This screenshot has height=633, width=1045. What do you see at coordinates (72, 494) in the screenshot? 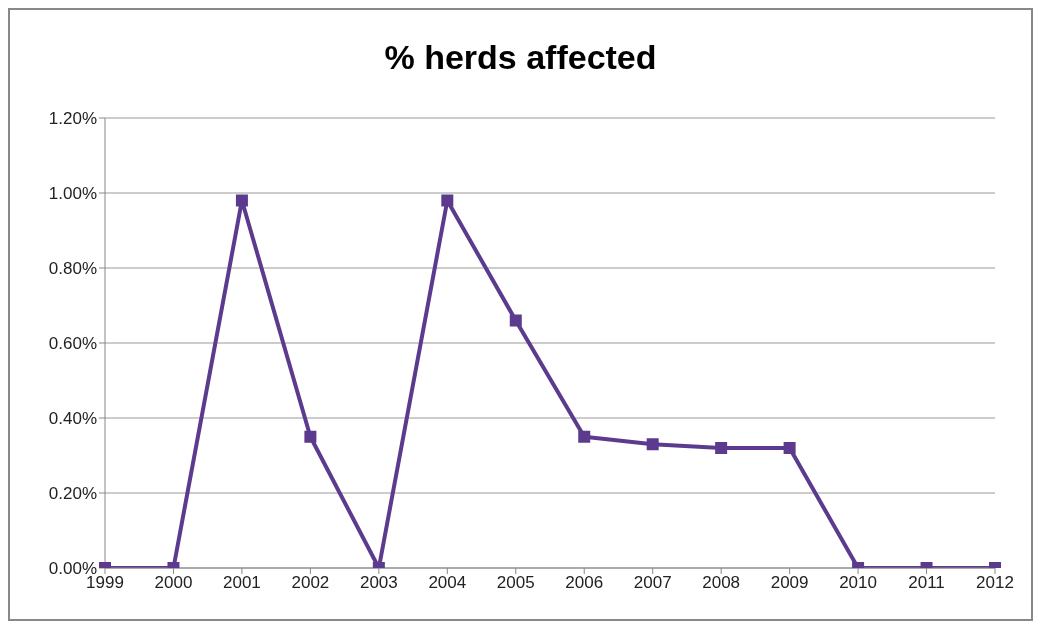
I see `y-tick-label: 0.20%` at bounding box center [72, 494].